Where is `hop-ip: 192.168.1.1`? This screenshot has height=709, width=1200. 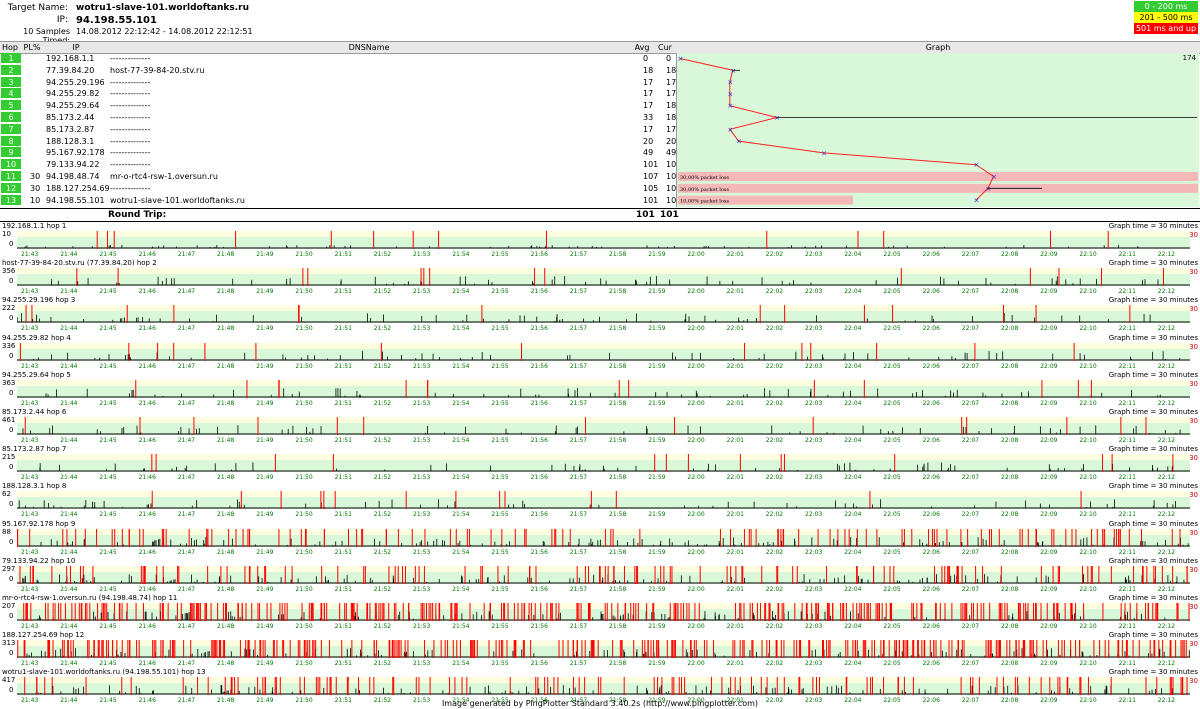
hop-ip: 192.168.1.1 is located at coordinates (70, 58).